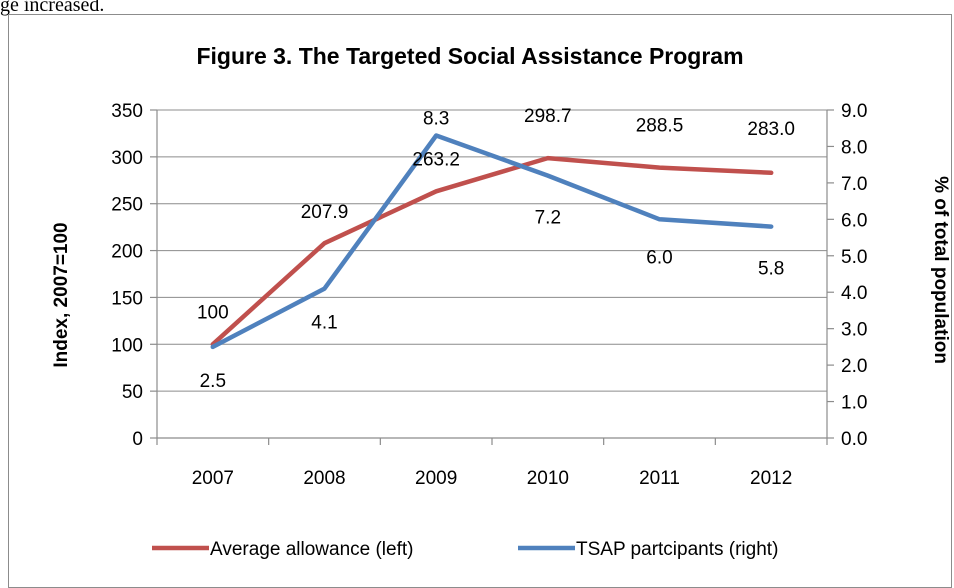 The height and width of the screenshot is (588, 954). What do you see at coordinates (854, 257) in the screenshot?
I see `right-tick-label: 5.0` at bounding box center [854, 257].